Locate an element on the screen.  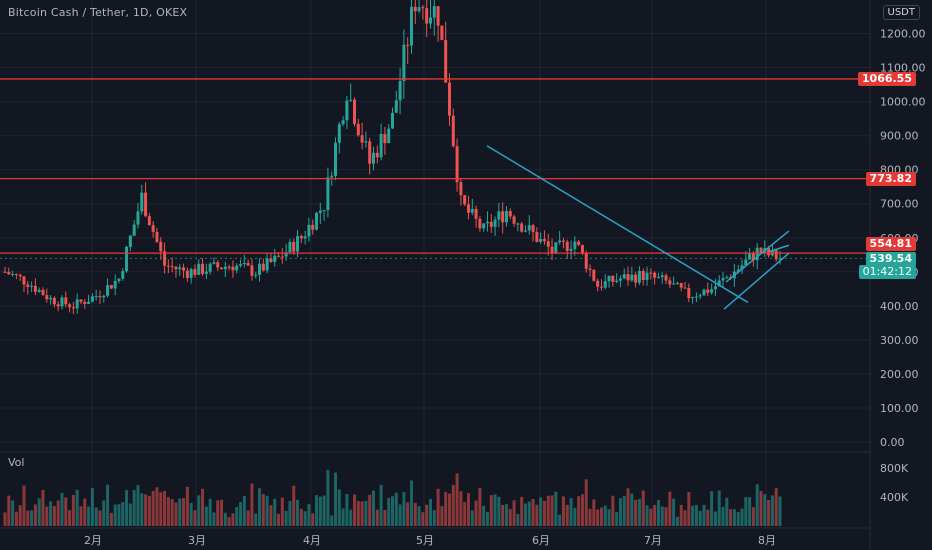
volume-label: Vol is located at coordinates (16, 462).